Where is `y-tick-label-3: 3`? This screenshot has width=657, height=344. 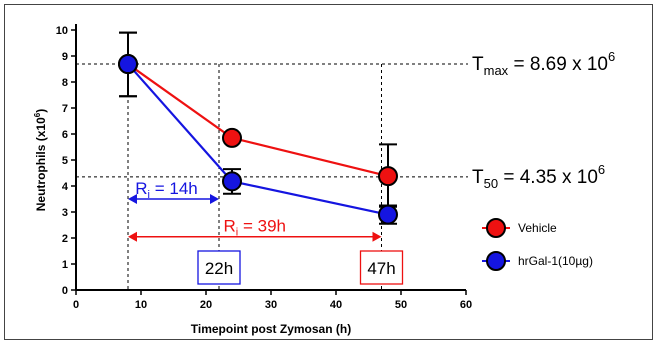 y-tick-label-3: 3 is located at coordinates (65, 213).